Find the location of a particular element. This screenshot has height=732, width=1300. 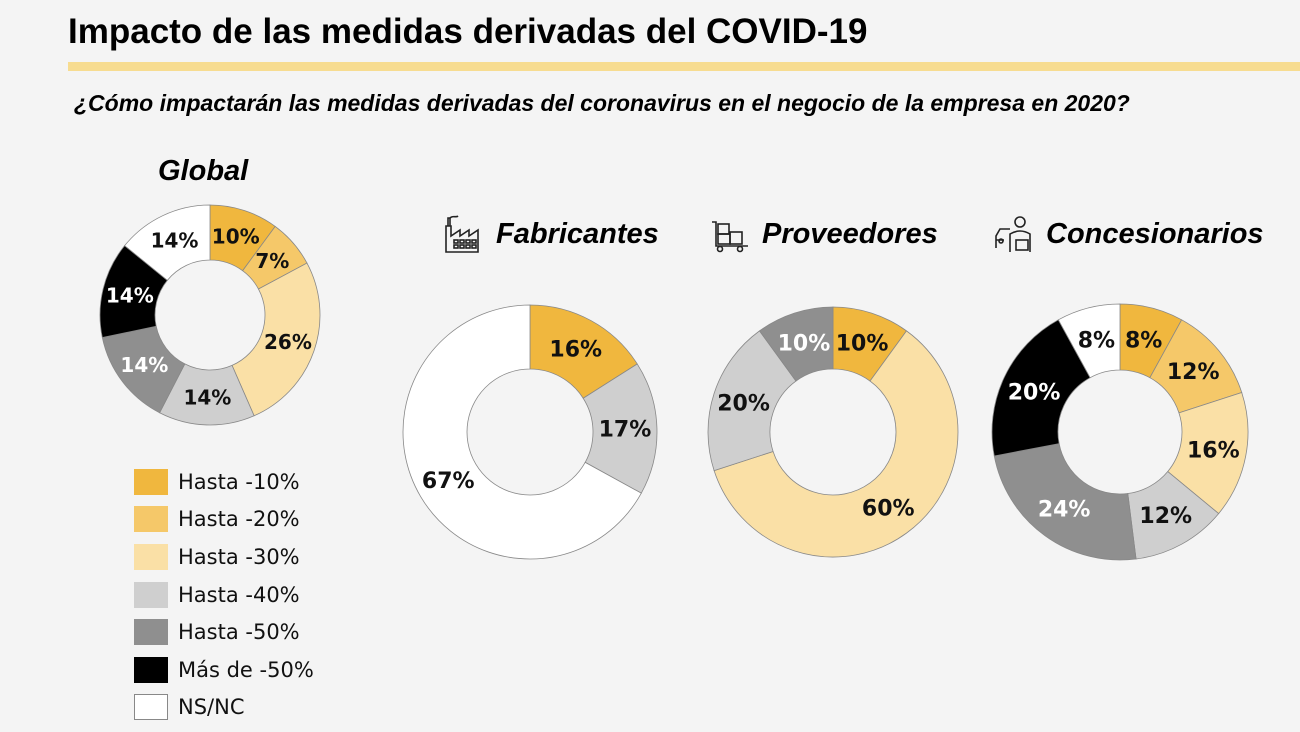

legend-label: Hasta -20% is located at coordinates (239, 519).